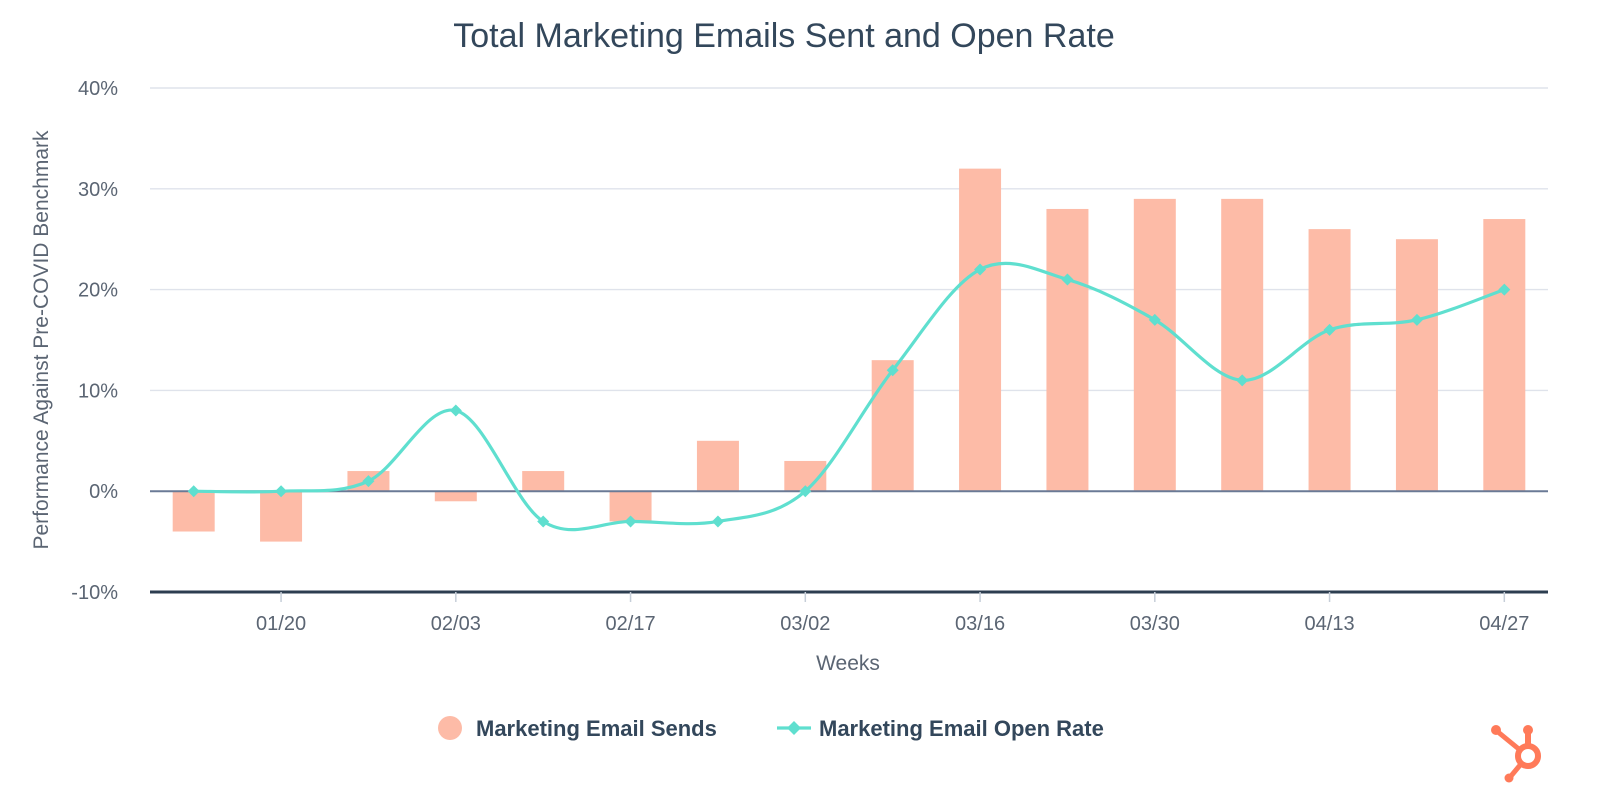 Image resolution: width=1600 pixels, height=800 pixels. What do you see at coordinates (103, 492) in the screenshot?
I see `y-tick-label: 0%` at bounding box center [103, 492].